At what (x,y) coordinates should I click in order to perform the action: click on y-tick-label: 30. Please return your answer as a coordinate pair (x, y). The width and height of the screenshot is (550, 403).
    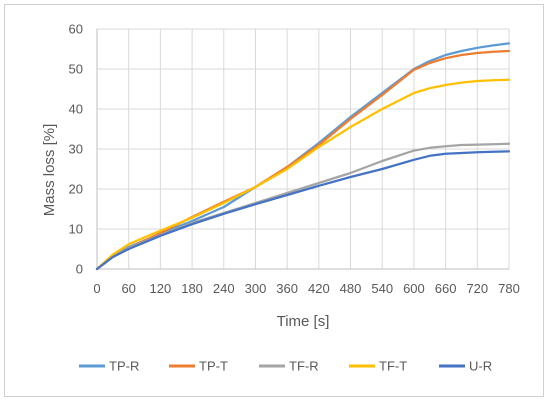
    Looking at the image, I should click on (76, 149).